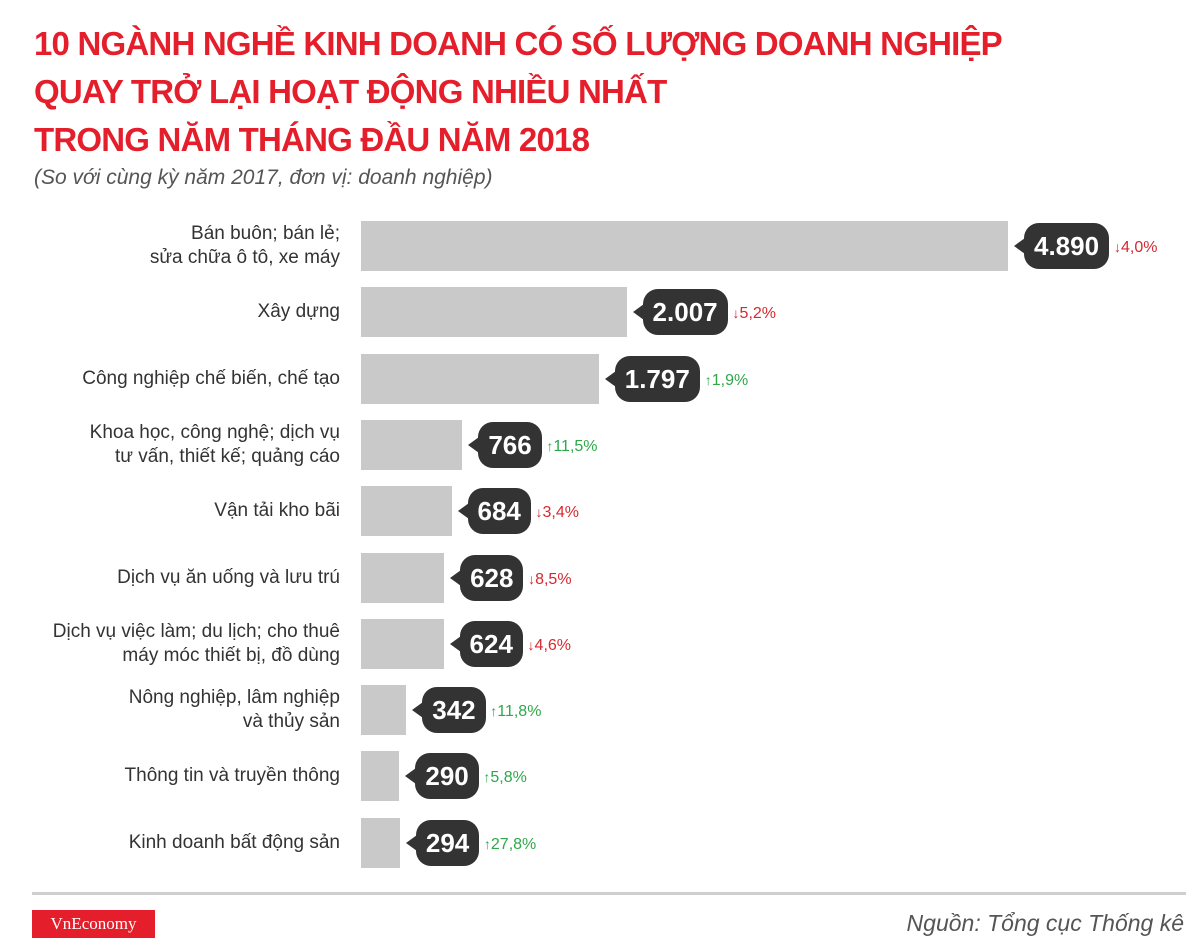 The image size is (1200, 948). Describe the element at coordinates (730, 380) in the screenshot. I see `change-value: 1,9%` at that location.